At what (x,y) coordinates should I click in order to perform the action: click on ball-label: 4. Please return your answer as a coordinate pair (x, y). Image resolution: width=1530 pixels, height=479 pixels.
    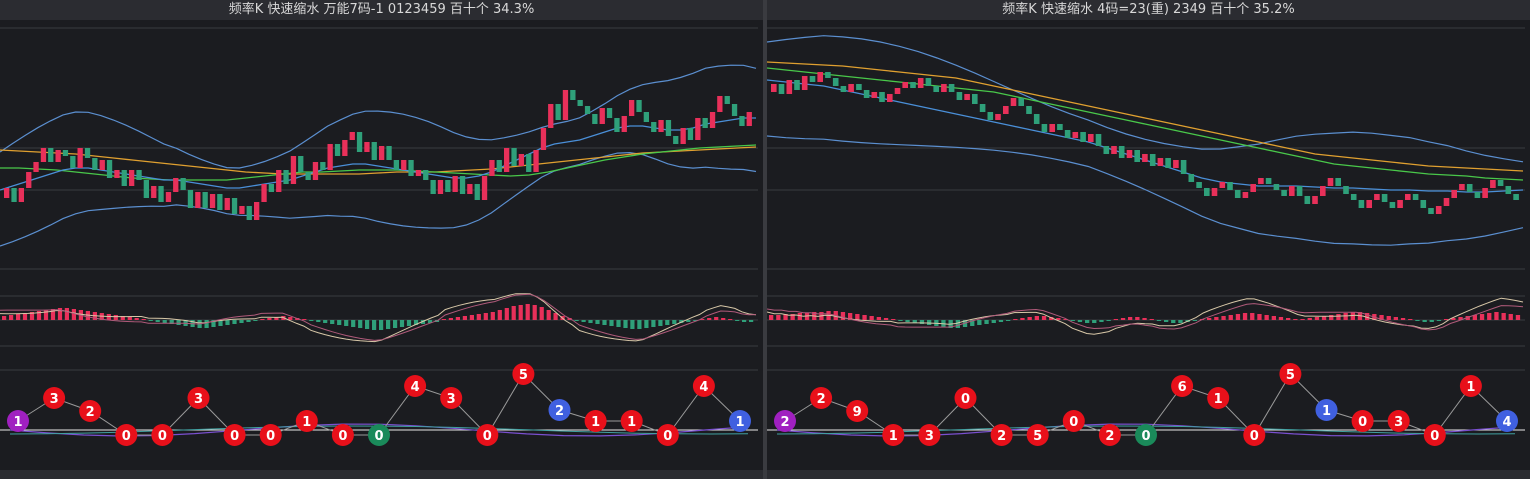
    Looking at the image, I should click on (1506, 422).